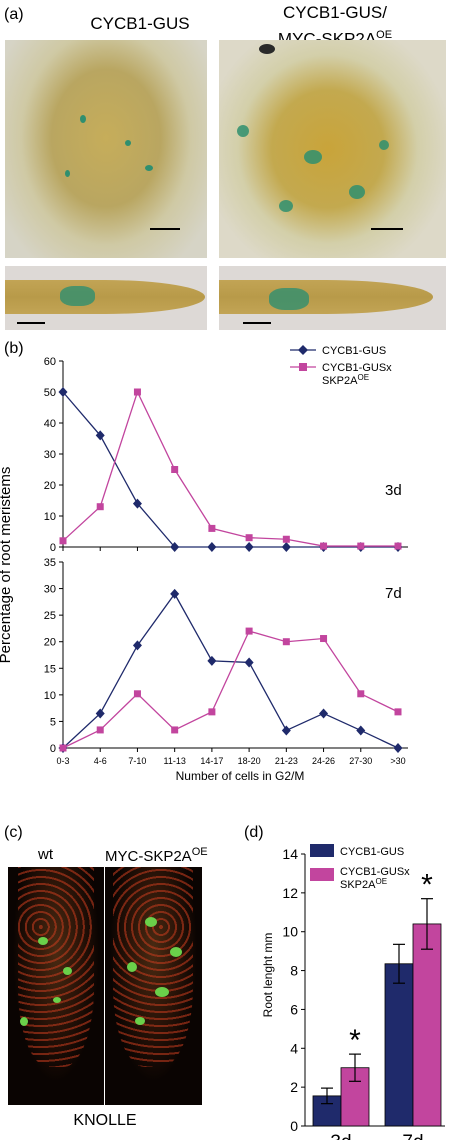 The image size is (450, 1143). Describe the element at coordinates (360, 761) in the screenshot. I see `x-tick-label: 27-30` at that location.